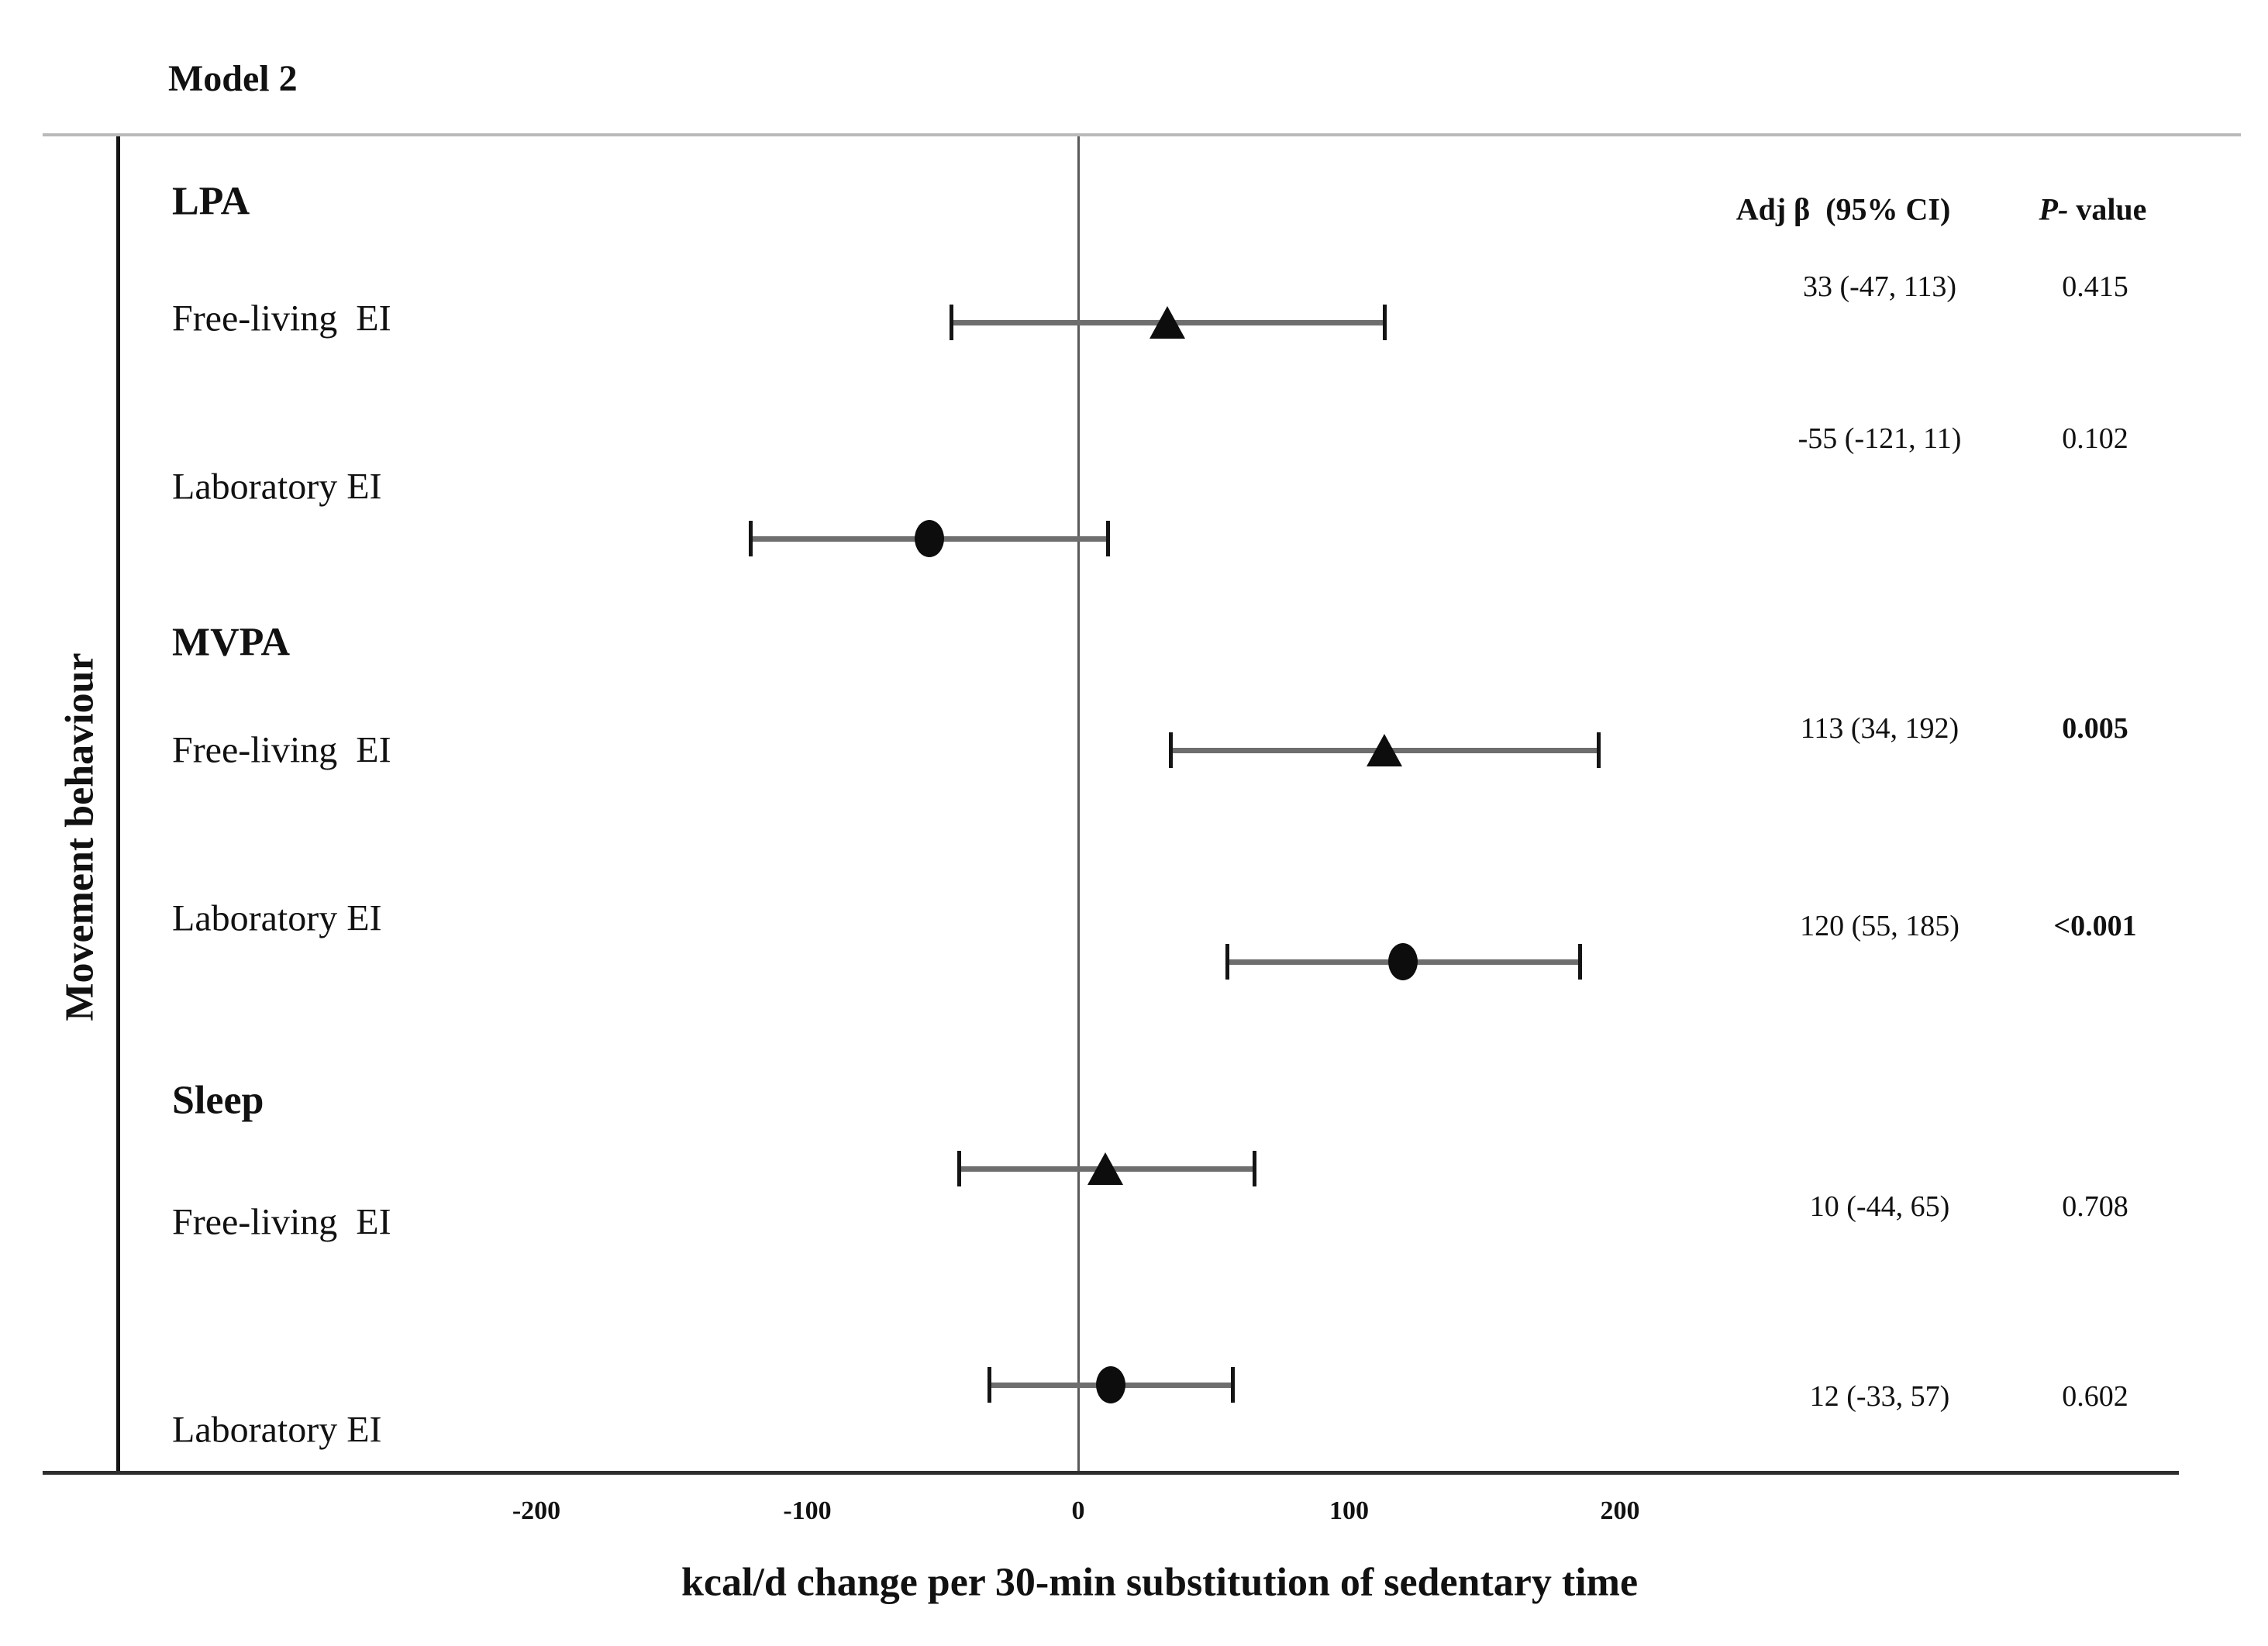  What do you see at coordinates (233, 78) in the screenshot?
I see `page-title: Model 2` at bounding box center [233, 78].